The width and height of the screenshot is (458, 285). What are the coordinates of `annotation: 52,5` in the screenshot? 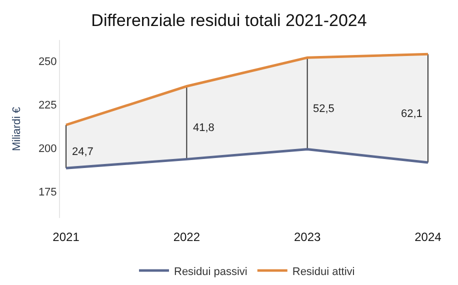 It's located at (323, 109).